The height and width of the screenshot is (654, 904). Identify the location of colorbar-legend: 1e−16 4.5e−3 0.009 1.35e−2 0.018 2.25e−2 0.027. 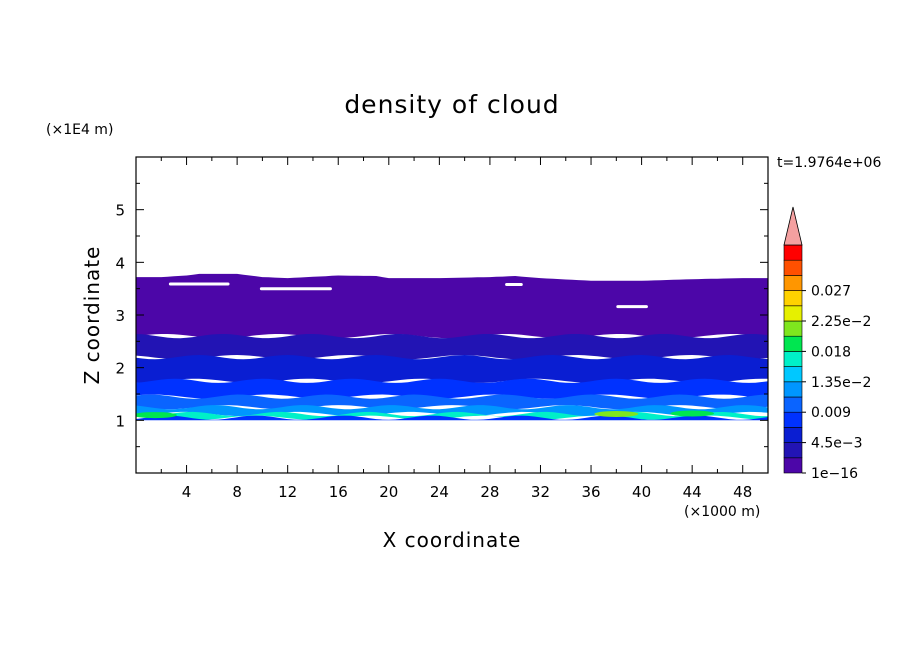
(827, 344).